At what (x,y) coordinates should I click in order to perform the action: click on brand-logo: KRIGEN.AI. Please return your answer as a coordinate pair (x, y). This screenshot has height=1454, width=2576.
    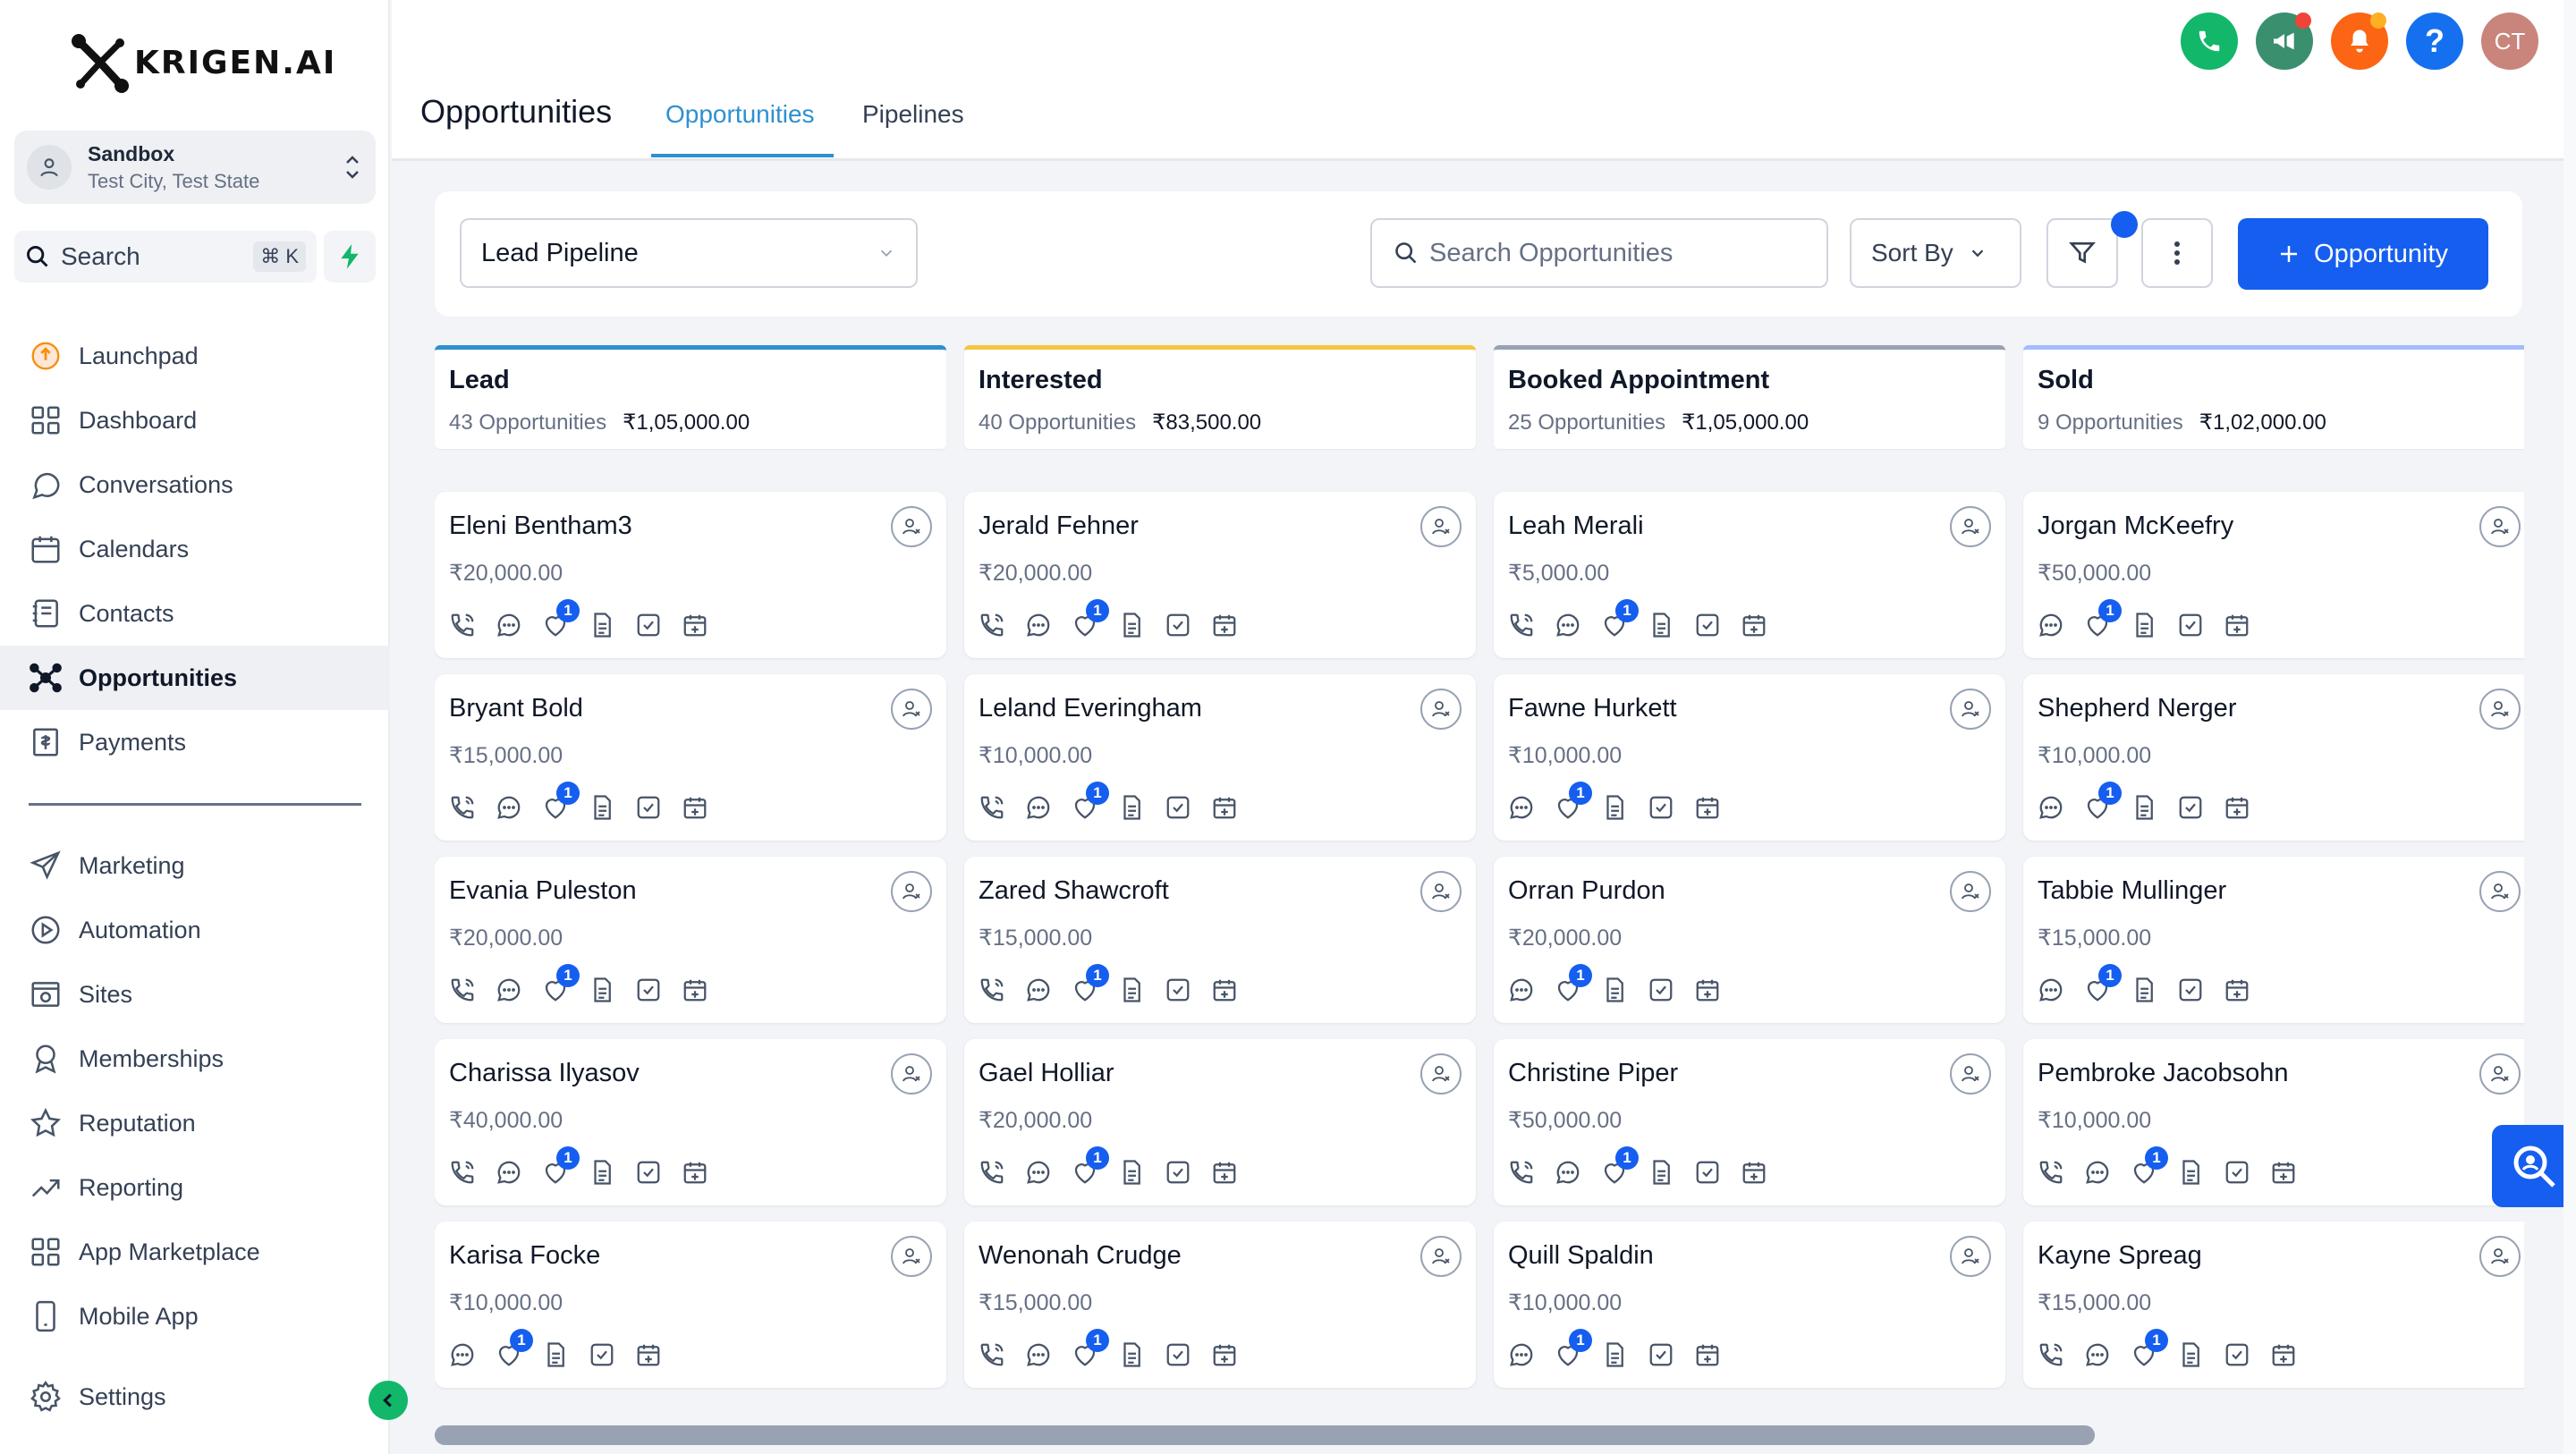
    Looking at the image, I should click on (202, 62).